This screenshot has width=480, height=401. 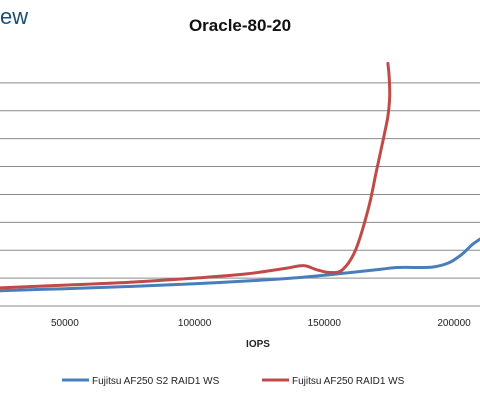 What do you see at coordinates (156, 381) in the screenshot?
I see `legend-label-1: Fujitsu AF250 S2 RAID1 WS` at bounding box center [156, 381].